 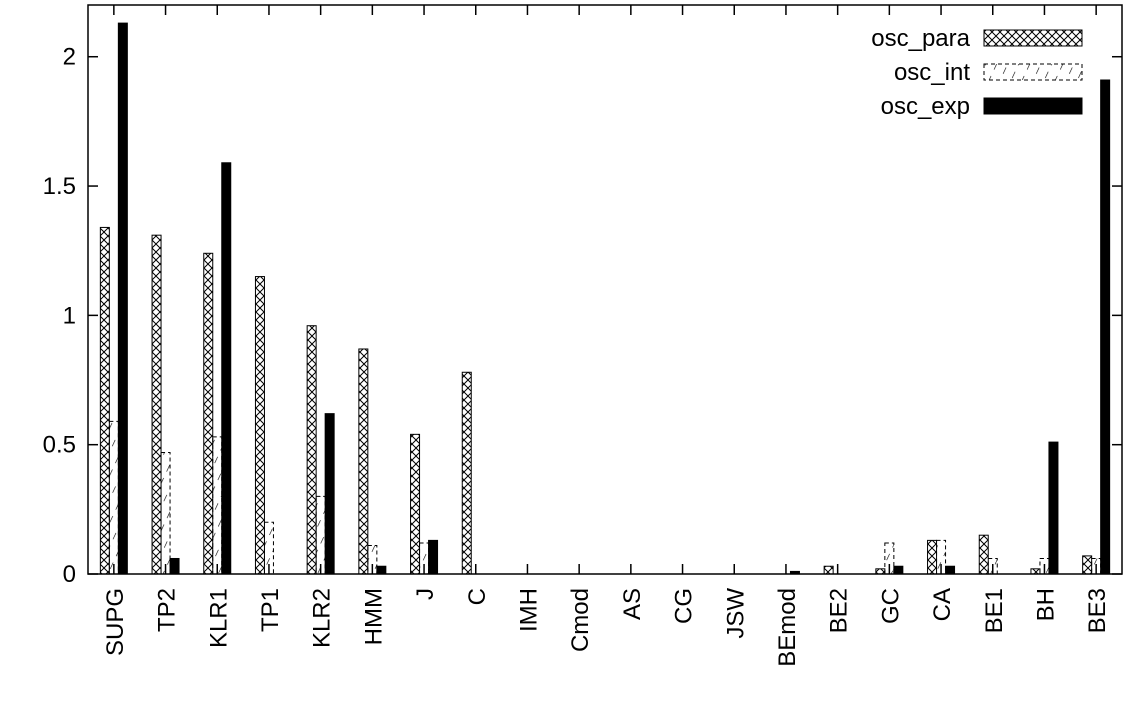 What do you see at coordinates (920, 38) in the screenshot?
I see `legend-label-osc_para: osc_para` at bounding box center [920, 38].